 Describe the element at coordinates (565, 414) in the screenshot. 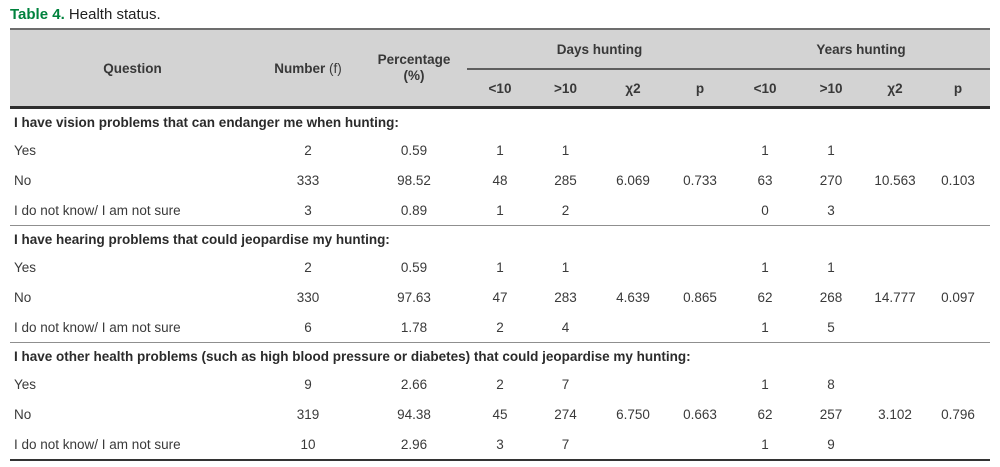

I see `cell-days-gt10: 274` at that location.